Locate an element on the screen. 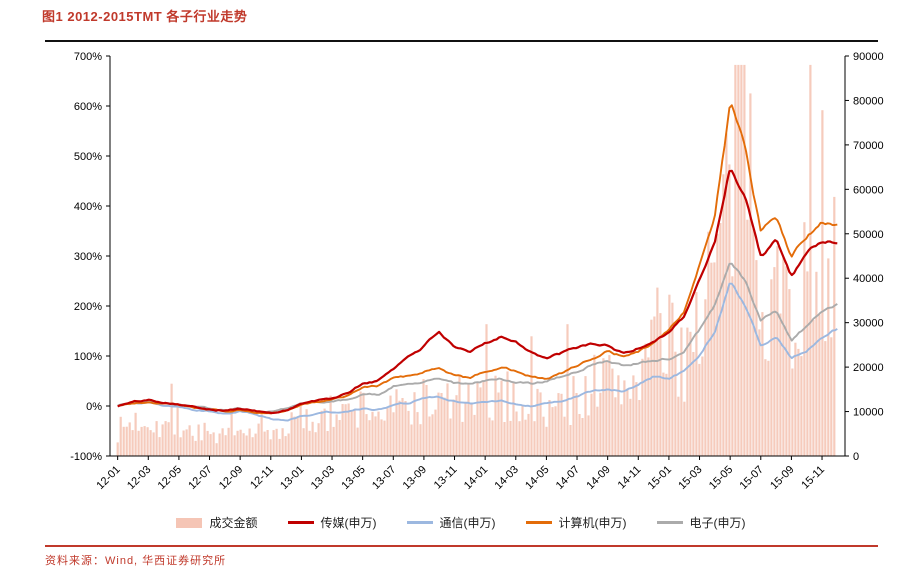  legend-item-3: 计算机(申万) is located at coordinates (576, 522).